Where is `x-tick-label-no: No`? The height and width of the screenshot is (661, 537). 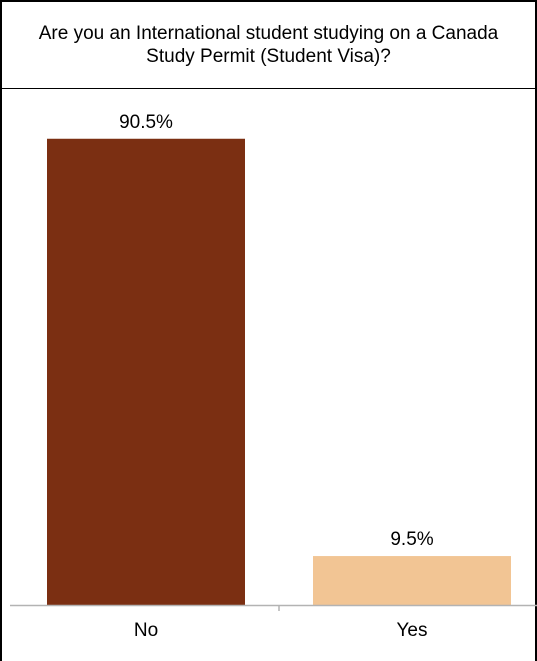
x-tick-label-no: No is located at coordinates (146, 630).